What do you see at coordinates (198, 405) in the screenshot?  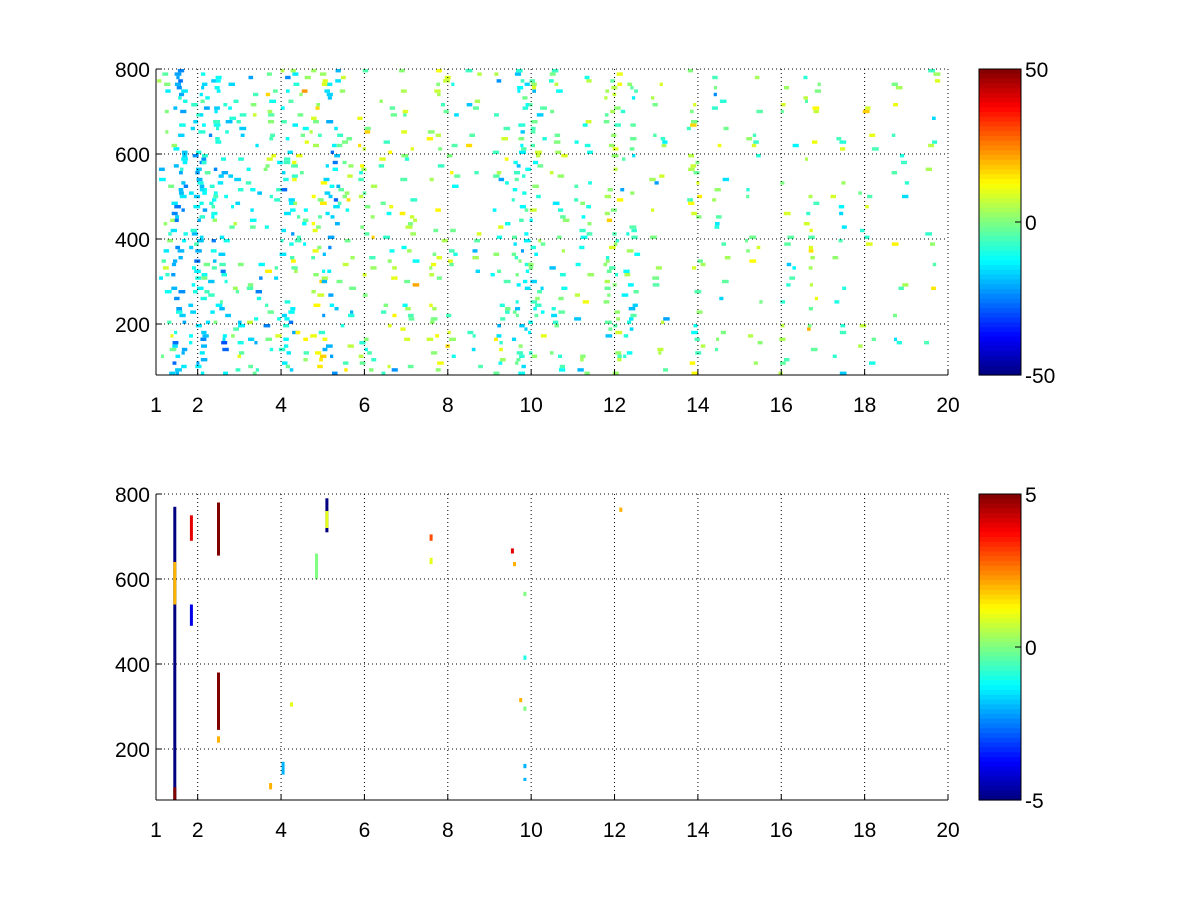 I see `x-tick-label: 2` at bounding box center [198, 405].